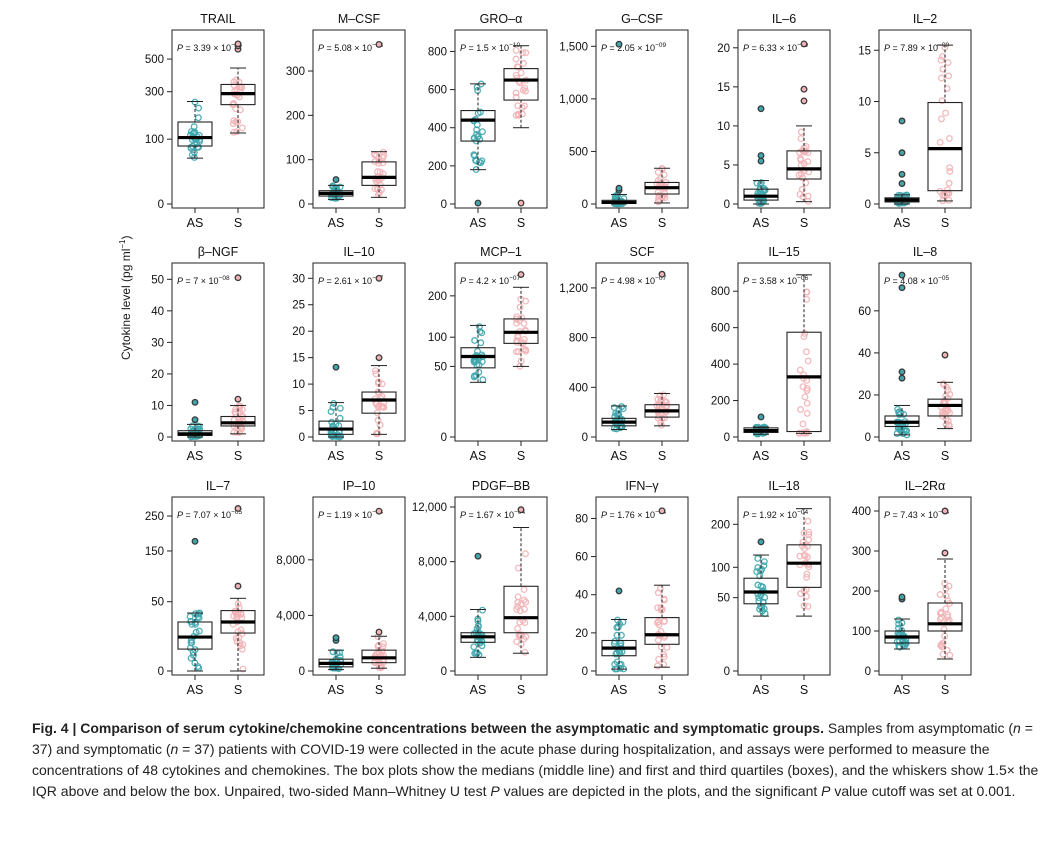 The image size is (1055, 841). Describe the element at coordinates (359, 486) in the screenshot. I see `panel-title: IP–10` at that location.